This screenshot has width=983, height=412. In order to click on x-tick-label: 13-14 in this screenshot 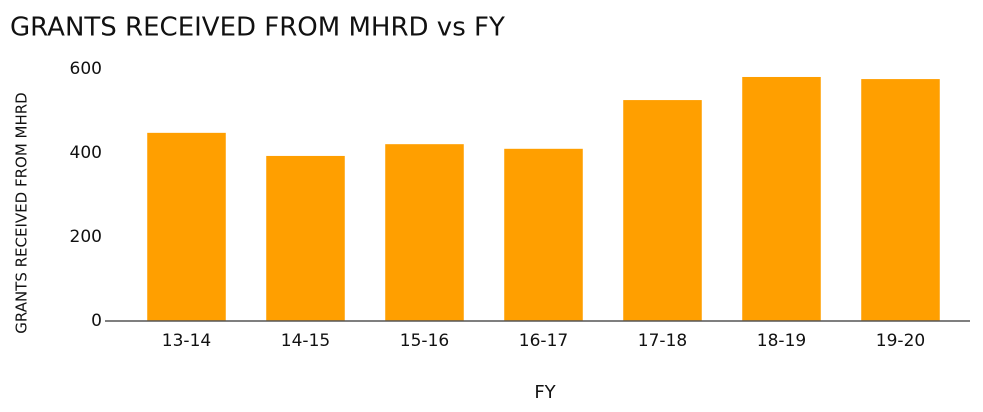, I will do `click(186, 341)`.